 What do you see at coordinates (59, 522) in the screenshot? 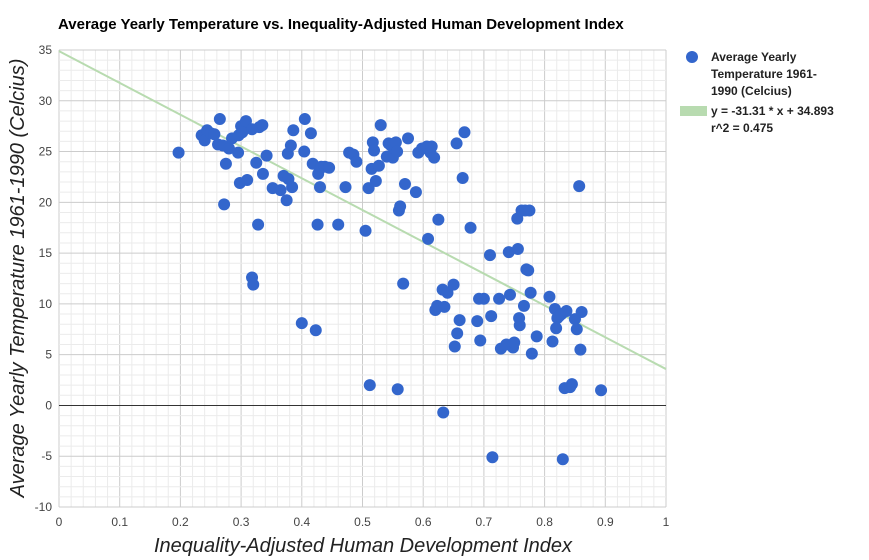
I see `x-tick-label: 0` at bounding box center [59, 522].